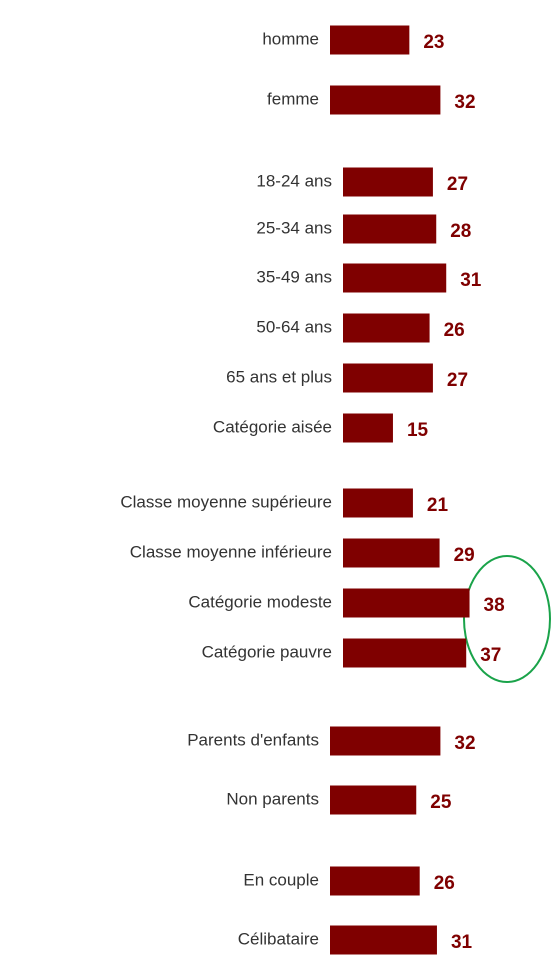 Image resolution: width=551 pixels, height=973 pixels. I want to click on category-label: 35-49 ans, so click(294, 276).